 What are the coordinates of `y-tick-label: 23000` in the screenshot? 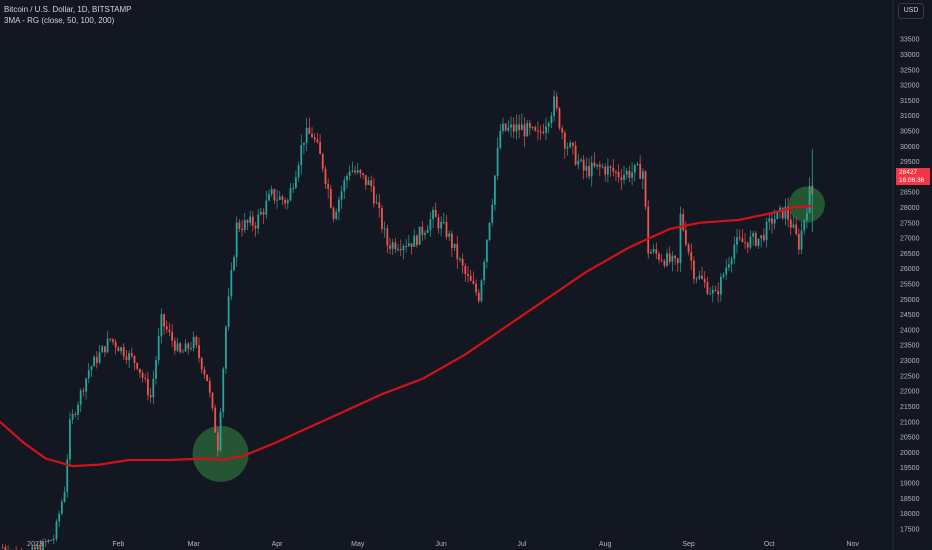 It's located at (910, 361).